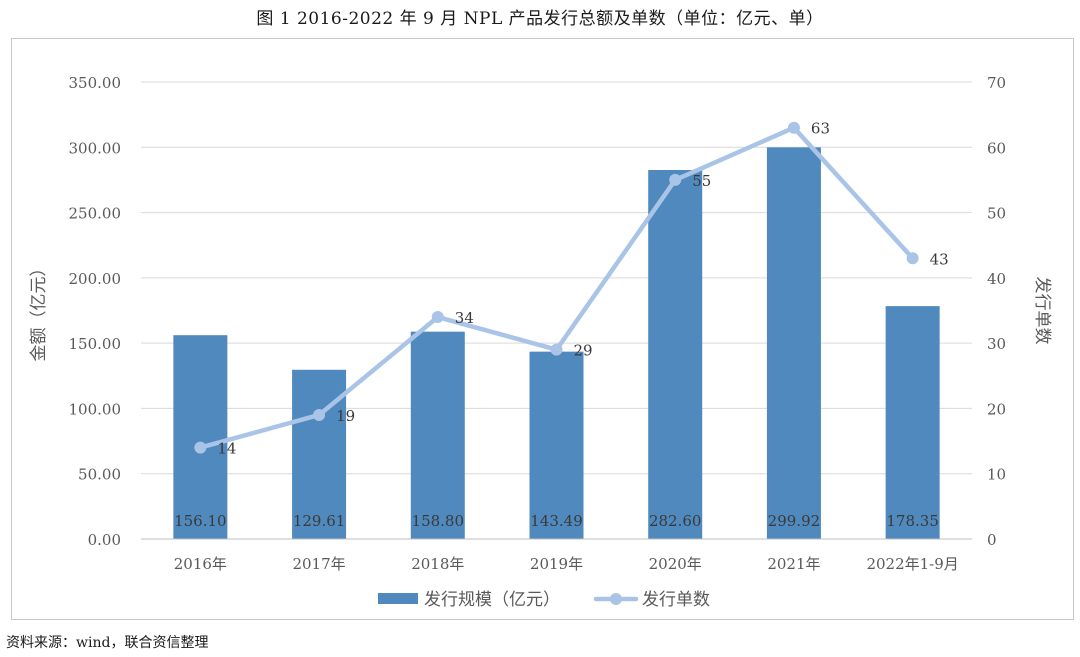  What do you see at coordinates (492, 600) in the screenshot?
I see `legend-bar-label: 发行规模（亿元）` at bounding box center [492, 600].